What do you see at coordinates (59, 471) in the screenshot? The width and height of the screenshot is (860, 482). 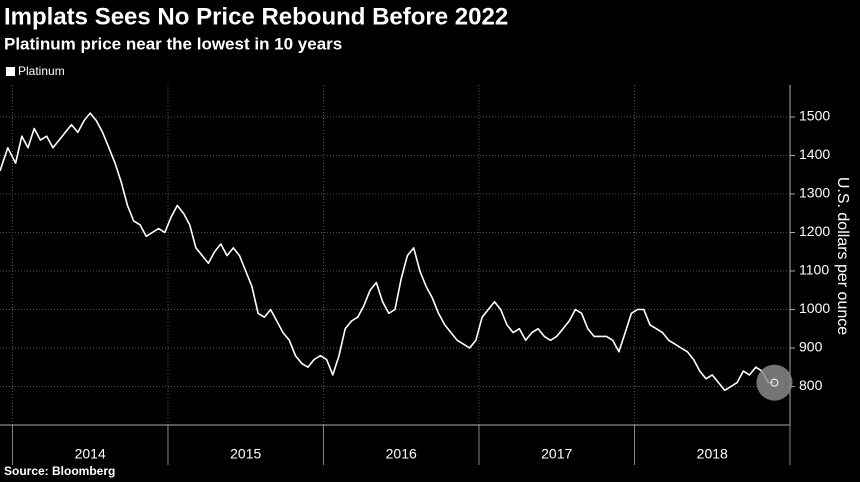 I see `source: Source: Bloomberg` at bounding box center [59, 471].